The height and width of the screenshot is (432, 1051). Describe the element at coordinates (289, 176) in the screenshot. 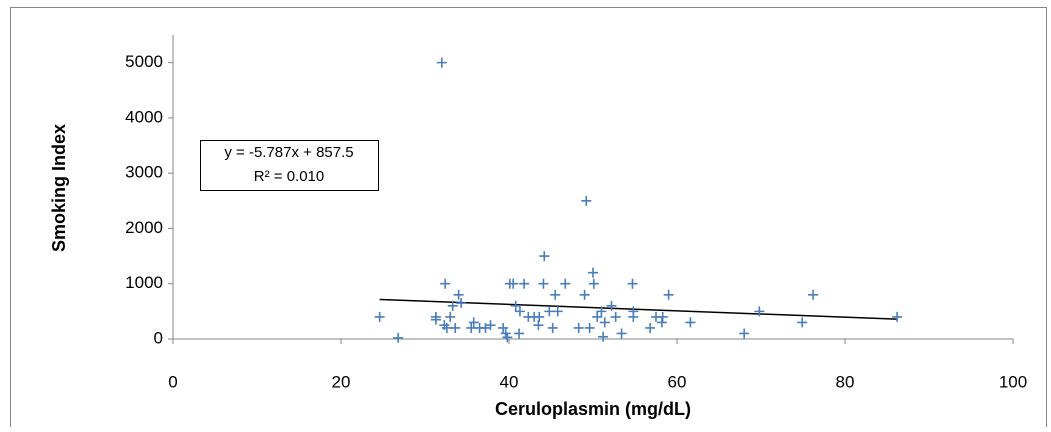

I see `trend-r2: R² = 0.010` at that location.